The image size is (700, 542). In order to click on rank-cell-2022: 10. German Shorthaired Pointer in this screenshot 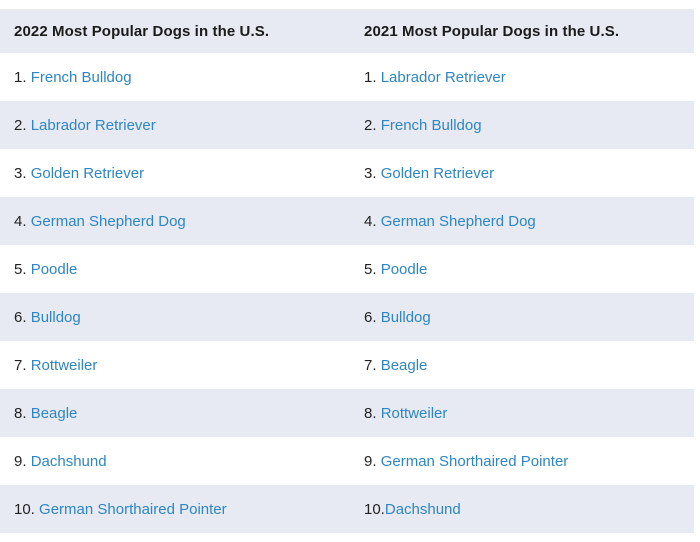, I will do `click(173, 509)`.